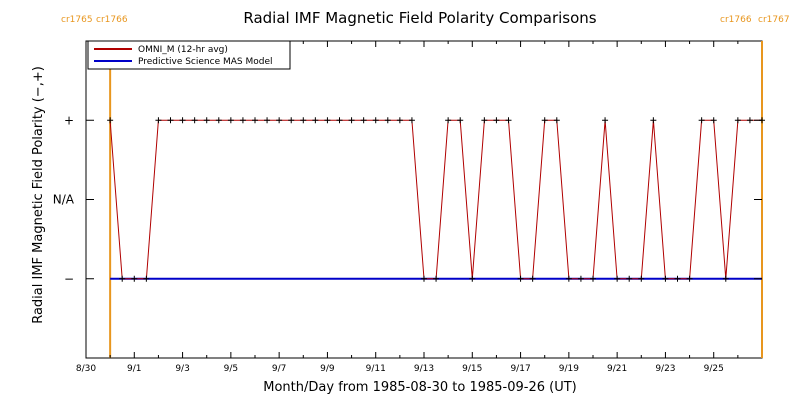 This screenshot has width=800, height=400. What do you see at coordinates (472, 369) in the screenshot?
I see `x-tick-label: 9/15` at bounding box center [472, 369].